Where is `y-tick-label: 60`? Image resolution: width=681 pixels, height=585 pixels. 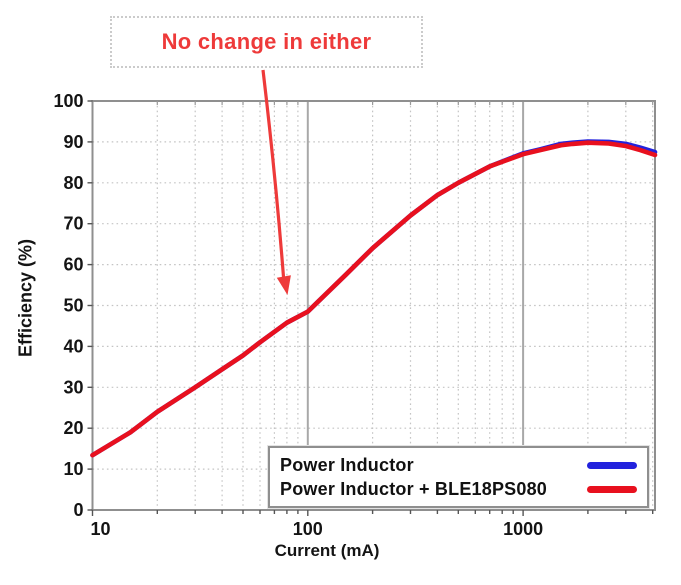
y-tick-label: 60 is located at coordinates (73, 265).